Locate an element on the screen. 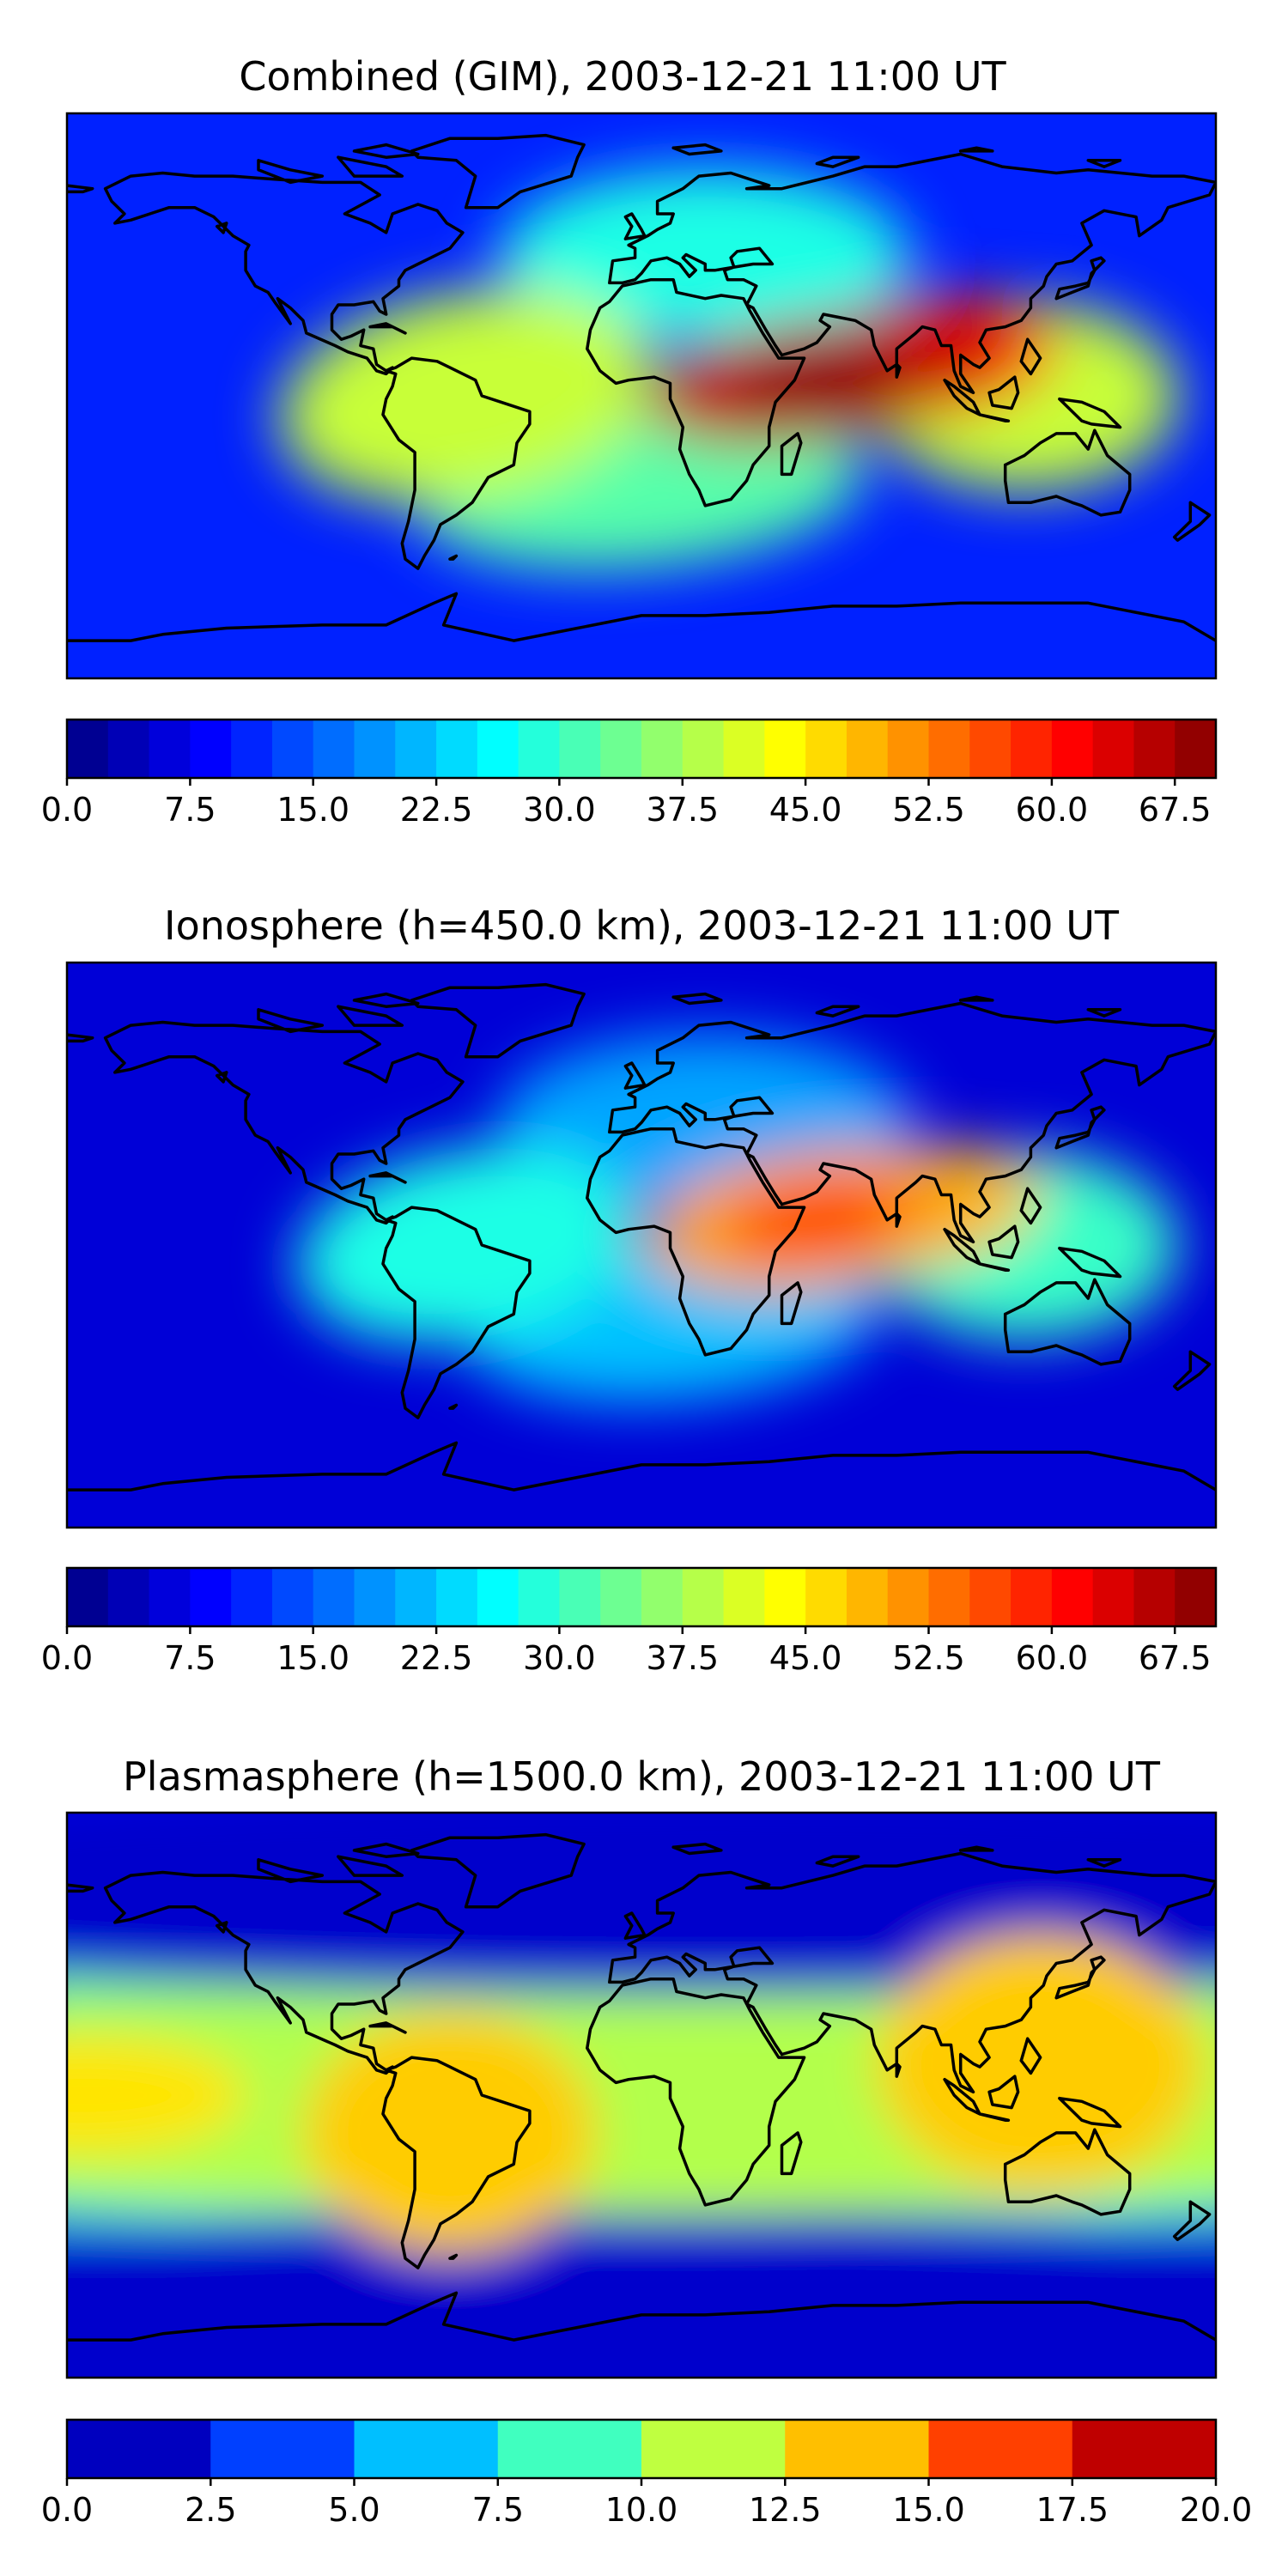 This screenshot has width=1288, height=2576. colorbar-tick-label: 52.5 is located at coordinates (929, 1658).